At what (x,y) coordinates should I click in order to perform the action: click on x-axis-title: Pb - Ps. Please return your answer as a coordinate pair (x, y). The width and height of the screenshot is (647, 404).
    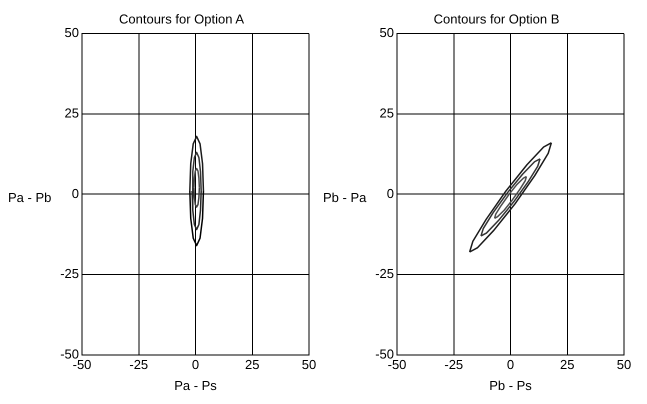
    Looking at the image, I should click on (510, 385).